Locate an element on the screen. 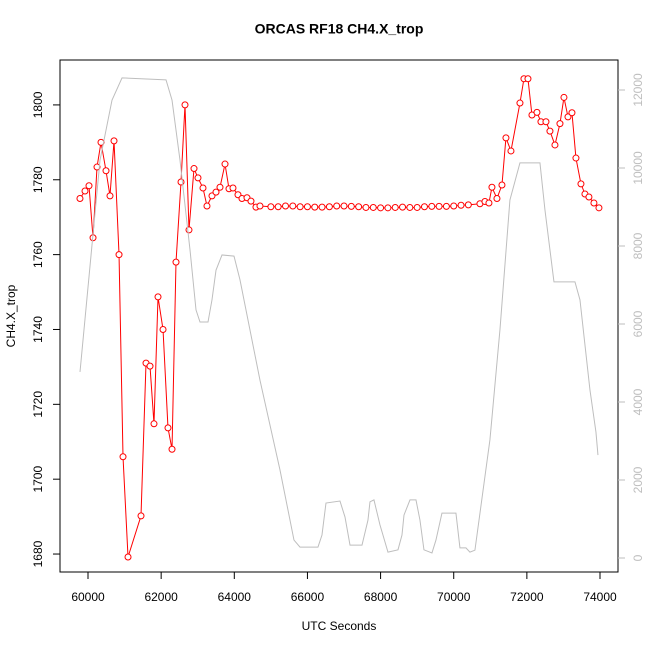 The image size is (650, 650). y2-tick-label: 8000 is located at coordinates (638, 245).